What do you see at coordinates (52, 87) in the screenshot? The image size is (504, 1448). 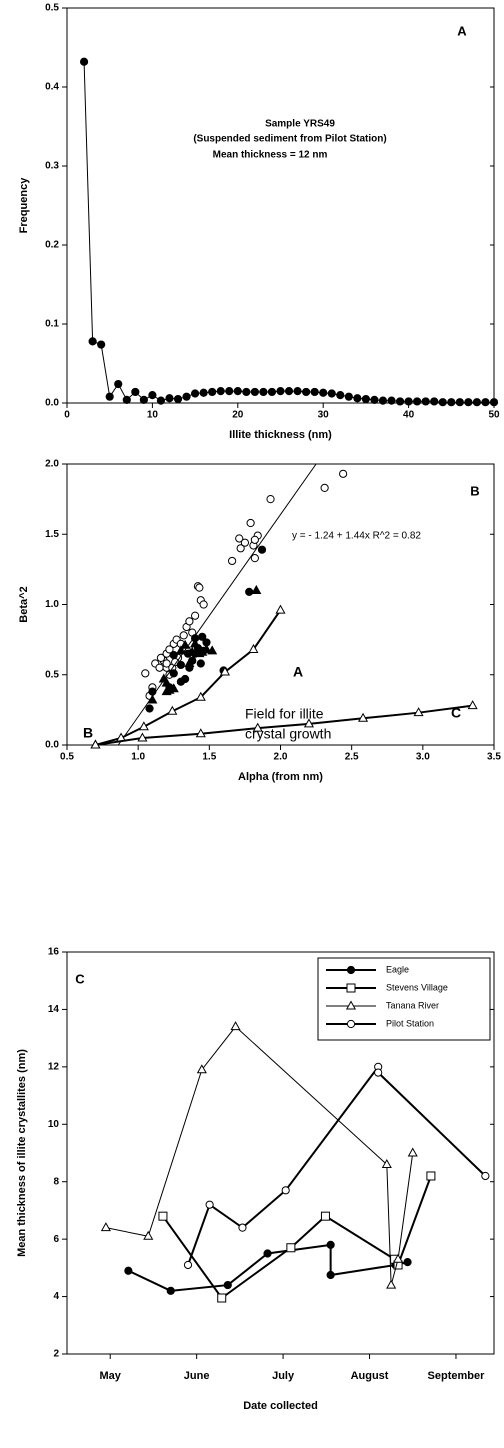 I see `y-tick-label: 0.4` at bounding box center [52, 87].